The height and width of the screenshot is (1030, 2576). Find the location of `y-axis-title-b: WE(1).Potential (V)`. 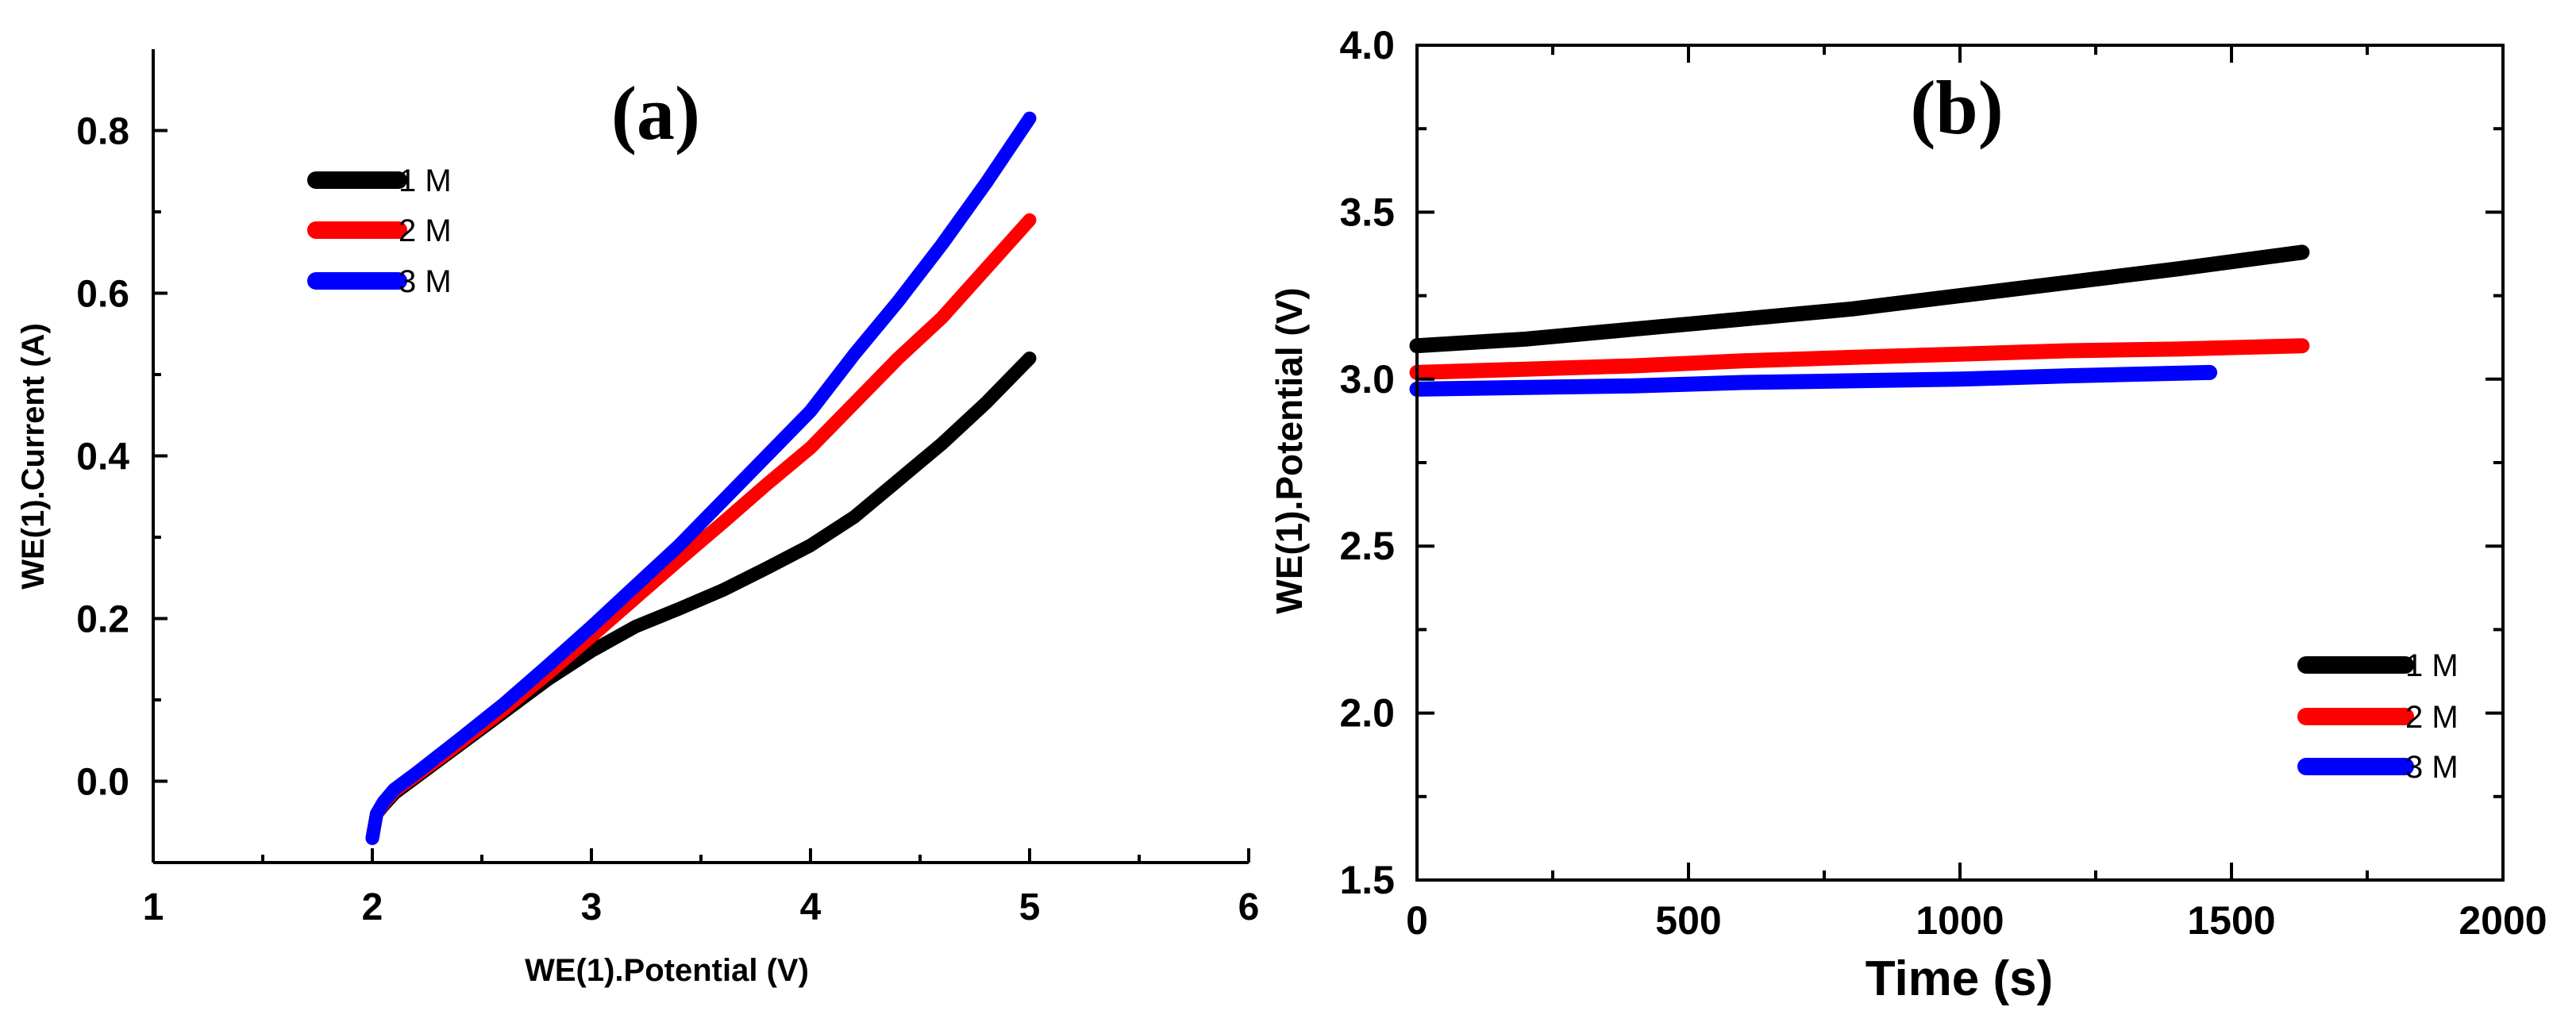

y-axis-title-b: WE(1).Potential (V) is located at coordinates (1289, 450).